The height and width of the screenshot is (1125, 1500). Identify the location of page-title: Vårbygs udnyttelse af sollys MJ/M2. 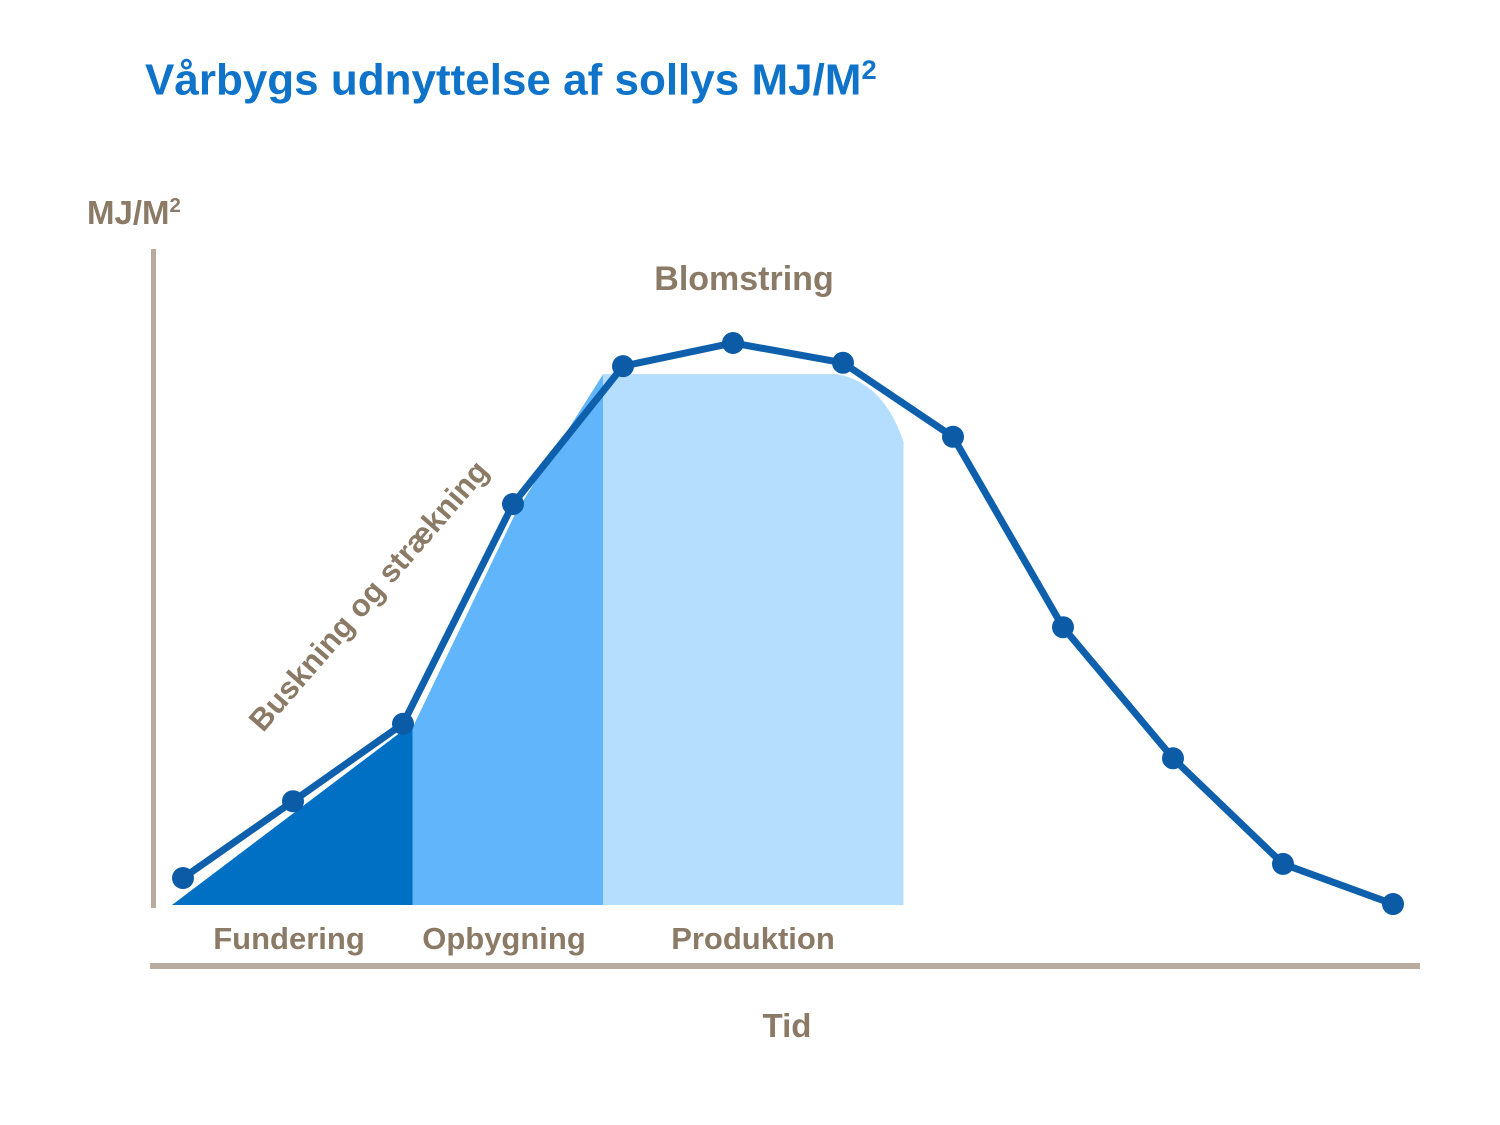
(511, 80).